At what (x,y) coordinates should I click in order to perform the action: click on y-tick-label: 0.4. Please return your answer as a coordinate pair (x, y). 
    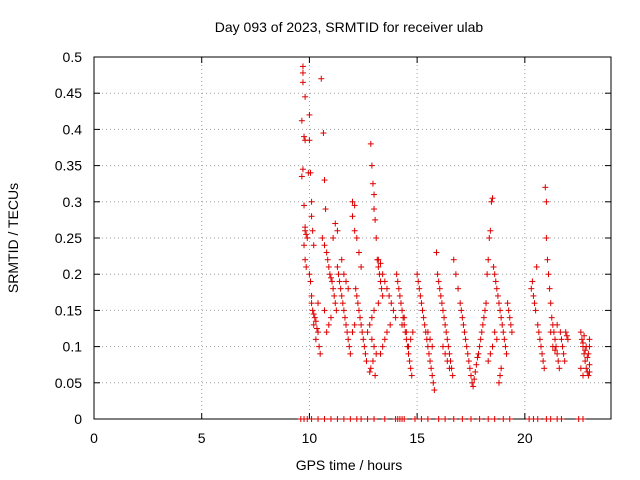
    Looking at the image, I should click on (73, 129).